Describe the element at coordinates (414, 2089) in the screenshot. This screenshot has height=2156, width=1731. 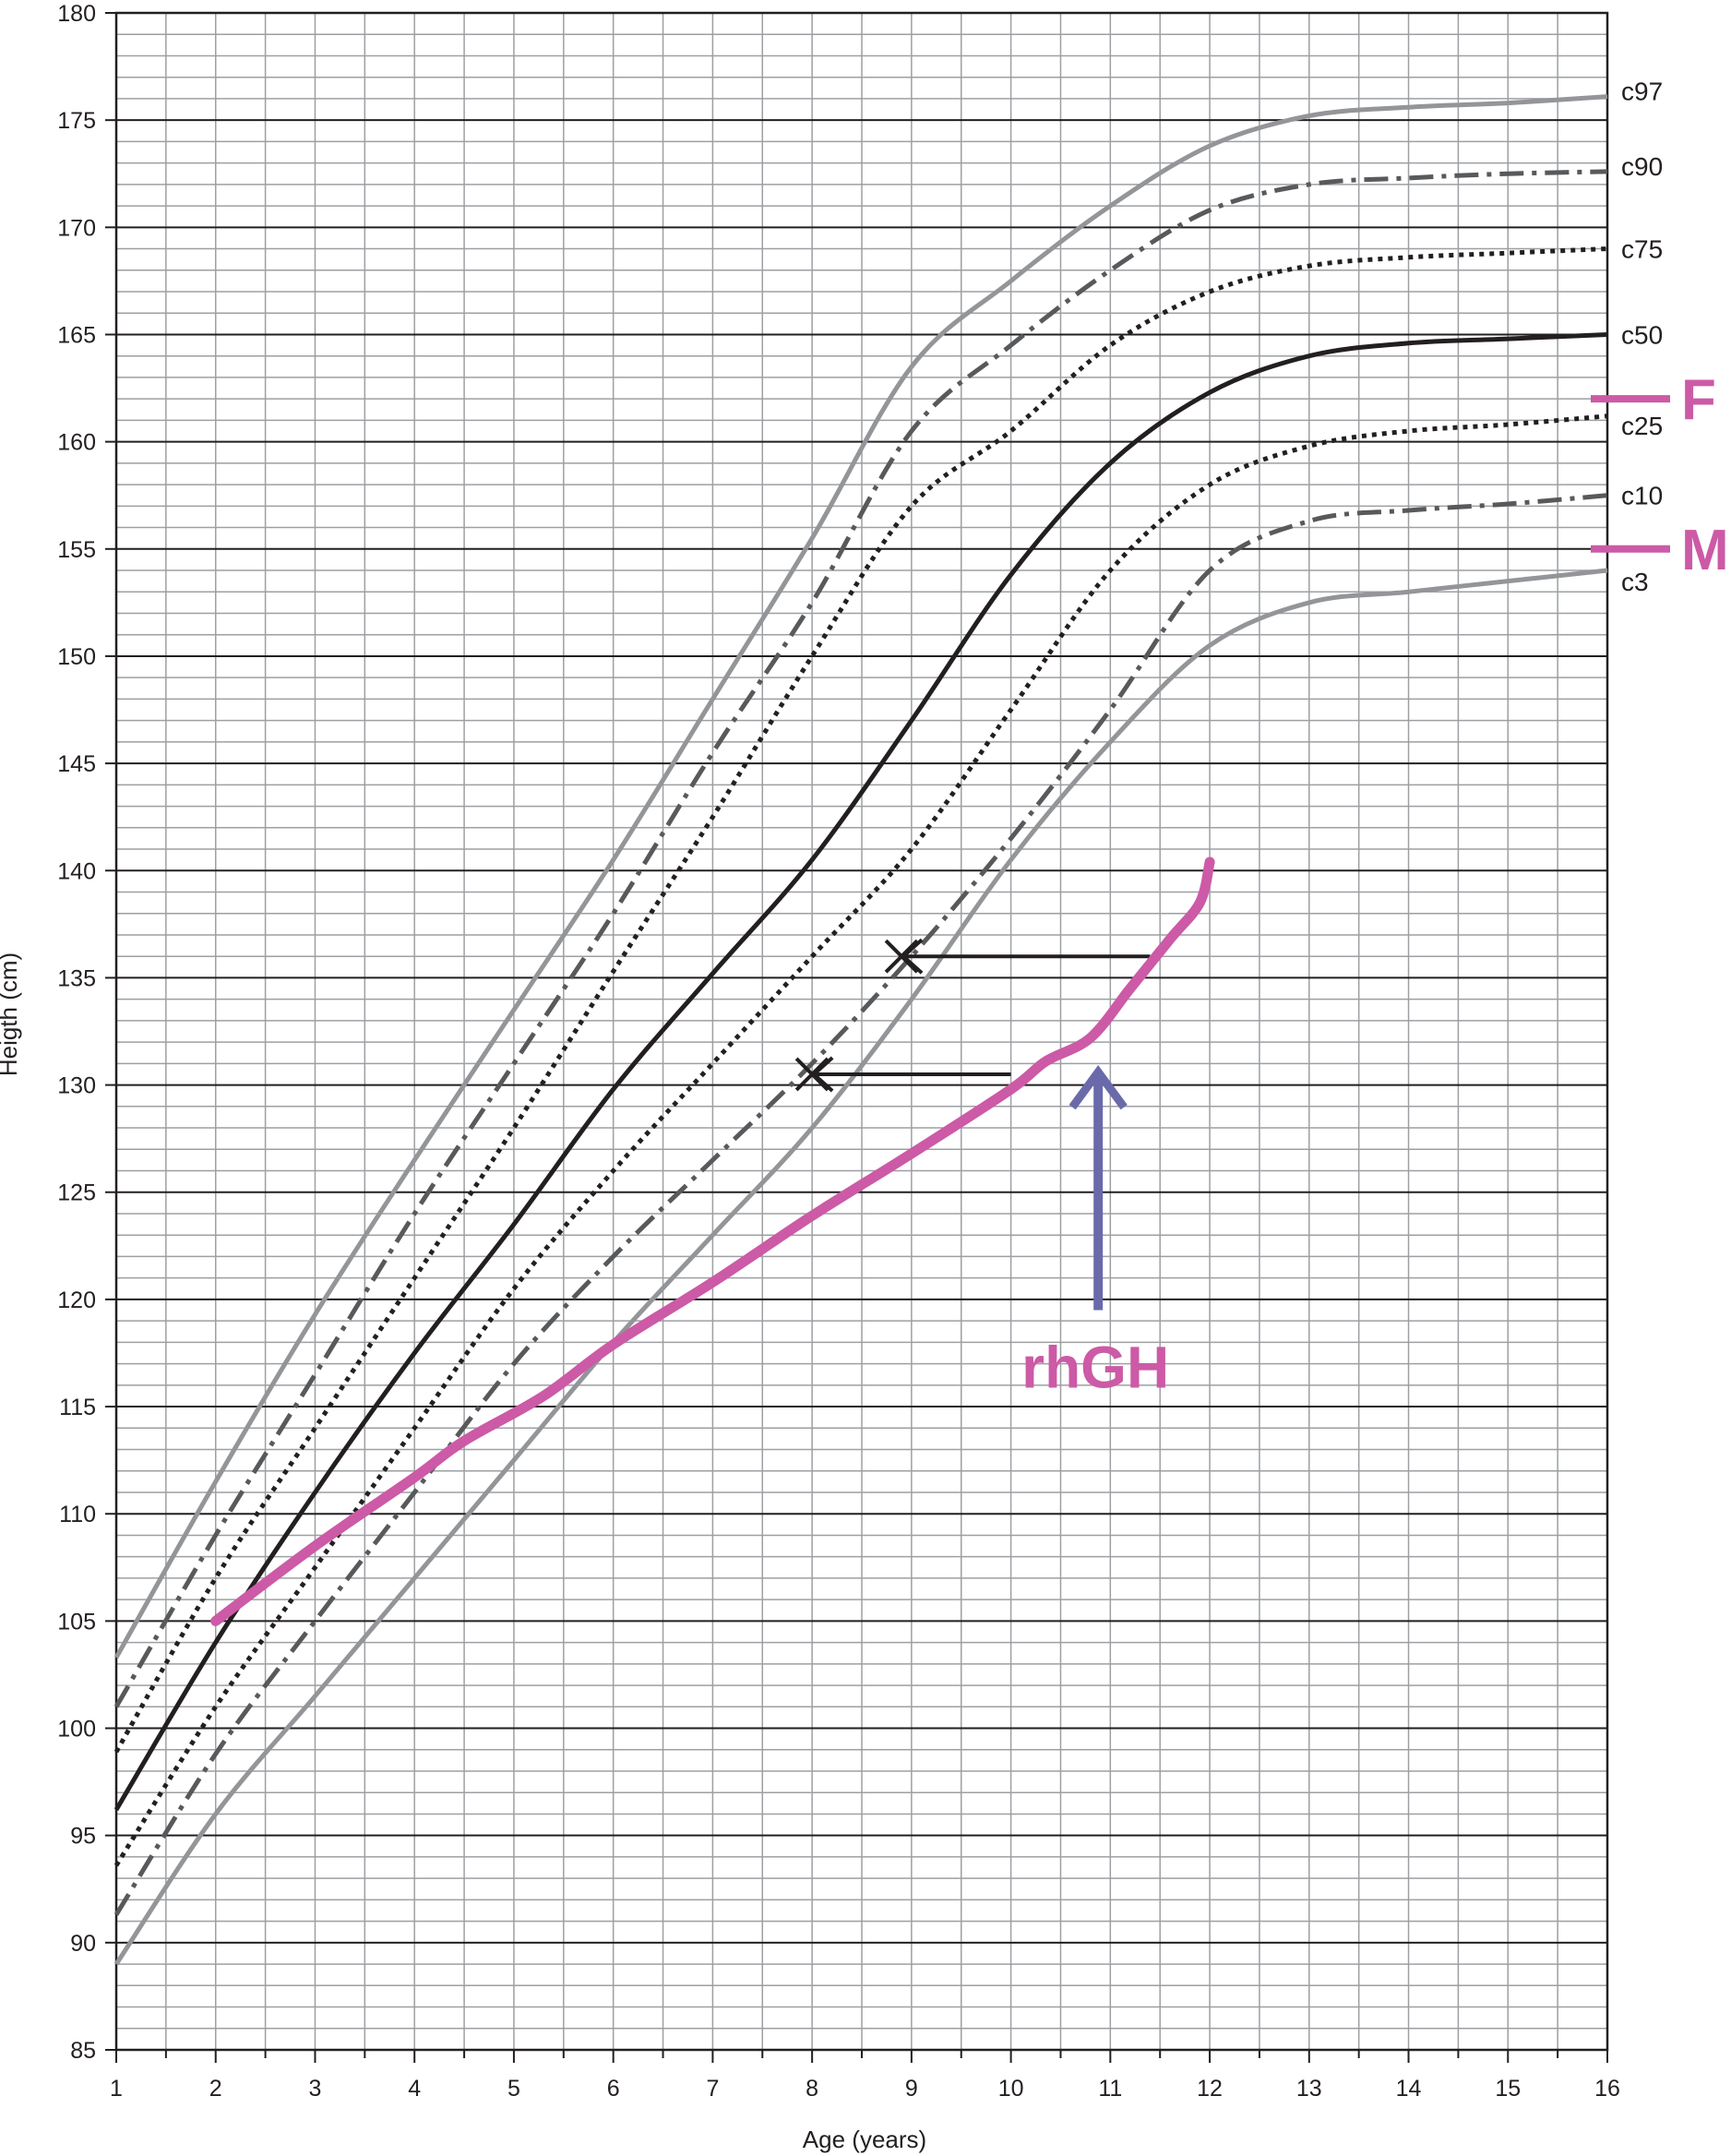
I see `x-tick-label: 4` at that location.